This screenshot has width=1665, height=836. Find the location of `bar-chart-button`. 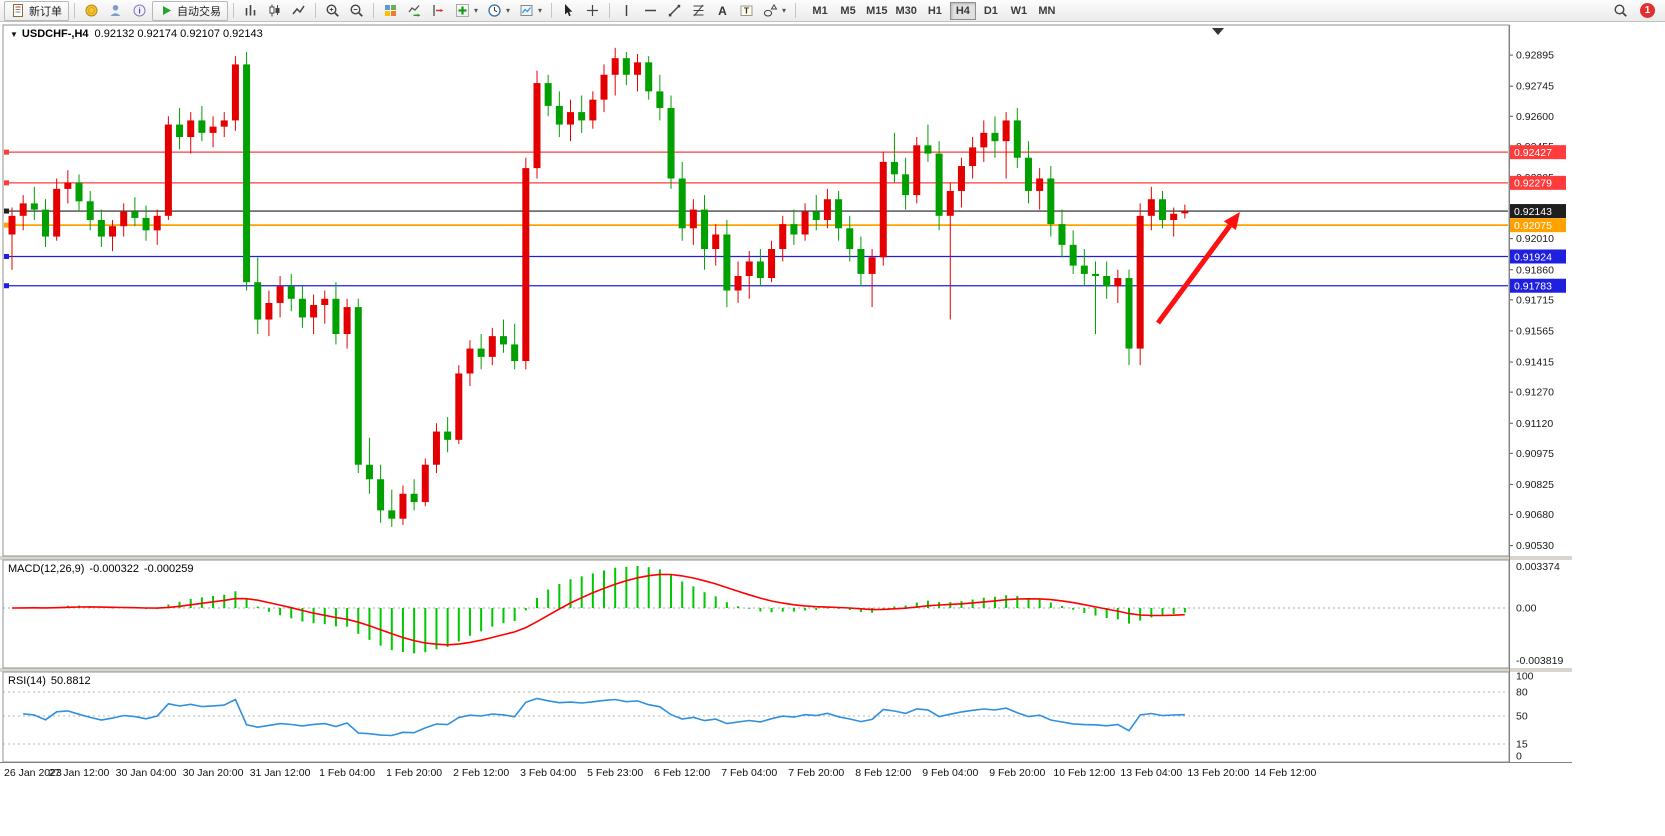

bar-chart-button is located at coordinates (250, 11).